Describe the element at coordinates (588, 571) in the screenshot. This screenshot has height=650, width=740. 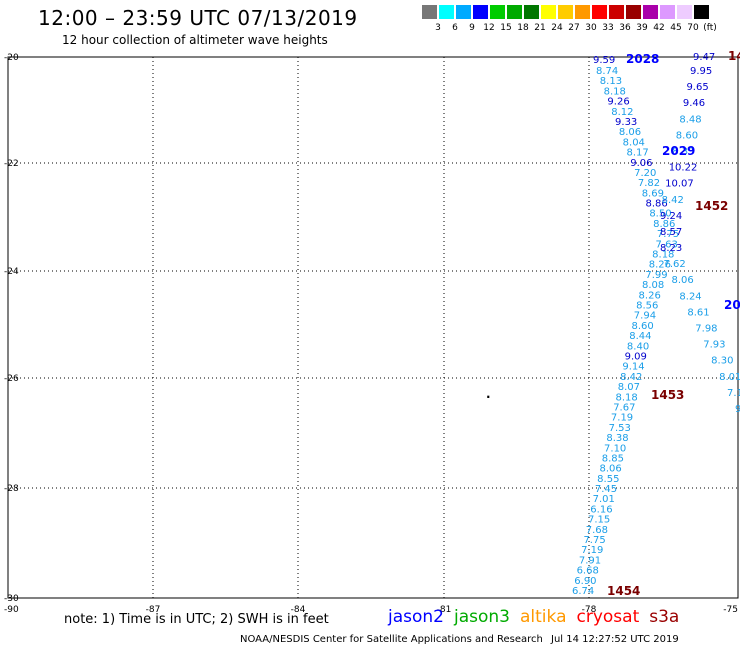
I see `swh-value: 6.68` at that location.